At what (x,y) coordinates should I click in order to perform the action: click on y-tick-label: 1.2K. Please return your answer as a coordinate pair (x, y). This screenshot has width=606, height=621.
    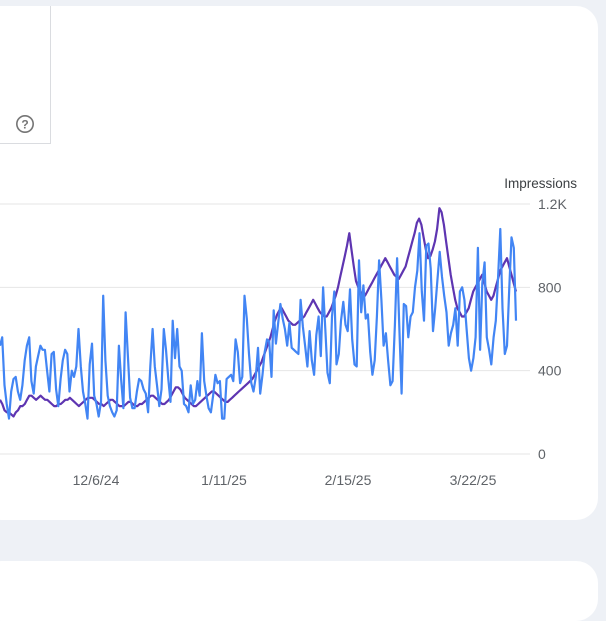
    Looking at the image, I should click on (552, 204).